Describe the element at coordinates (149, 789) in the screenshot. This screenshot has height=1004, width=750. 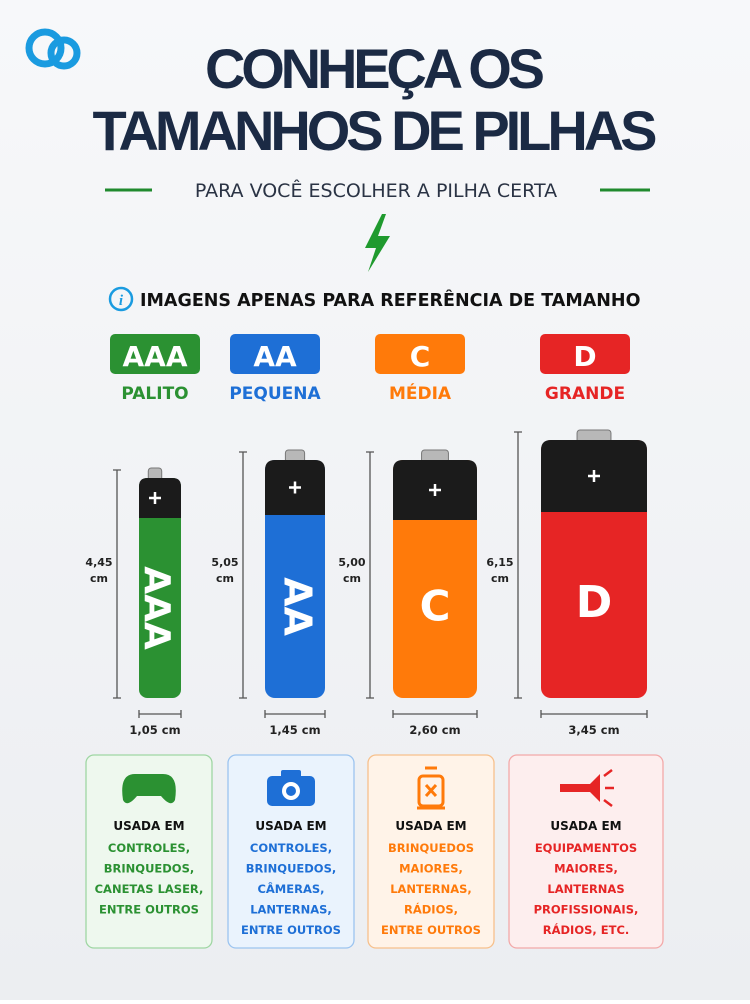
I see `gamepad-icon` at that location.